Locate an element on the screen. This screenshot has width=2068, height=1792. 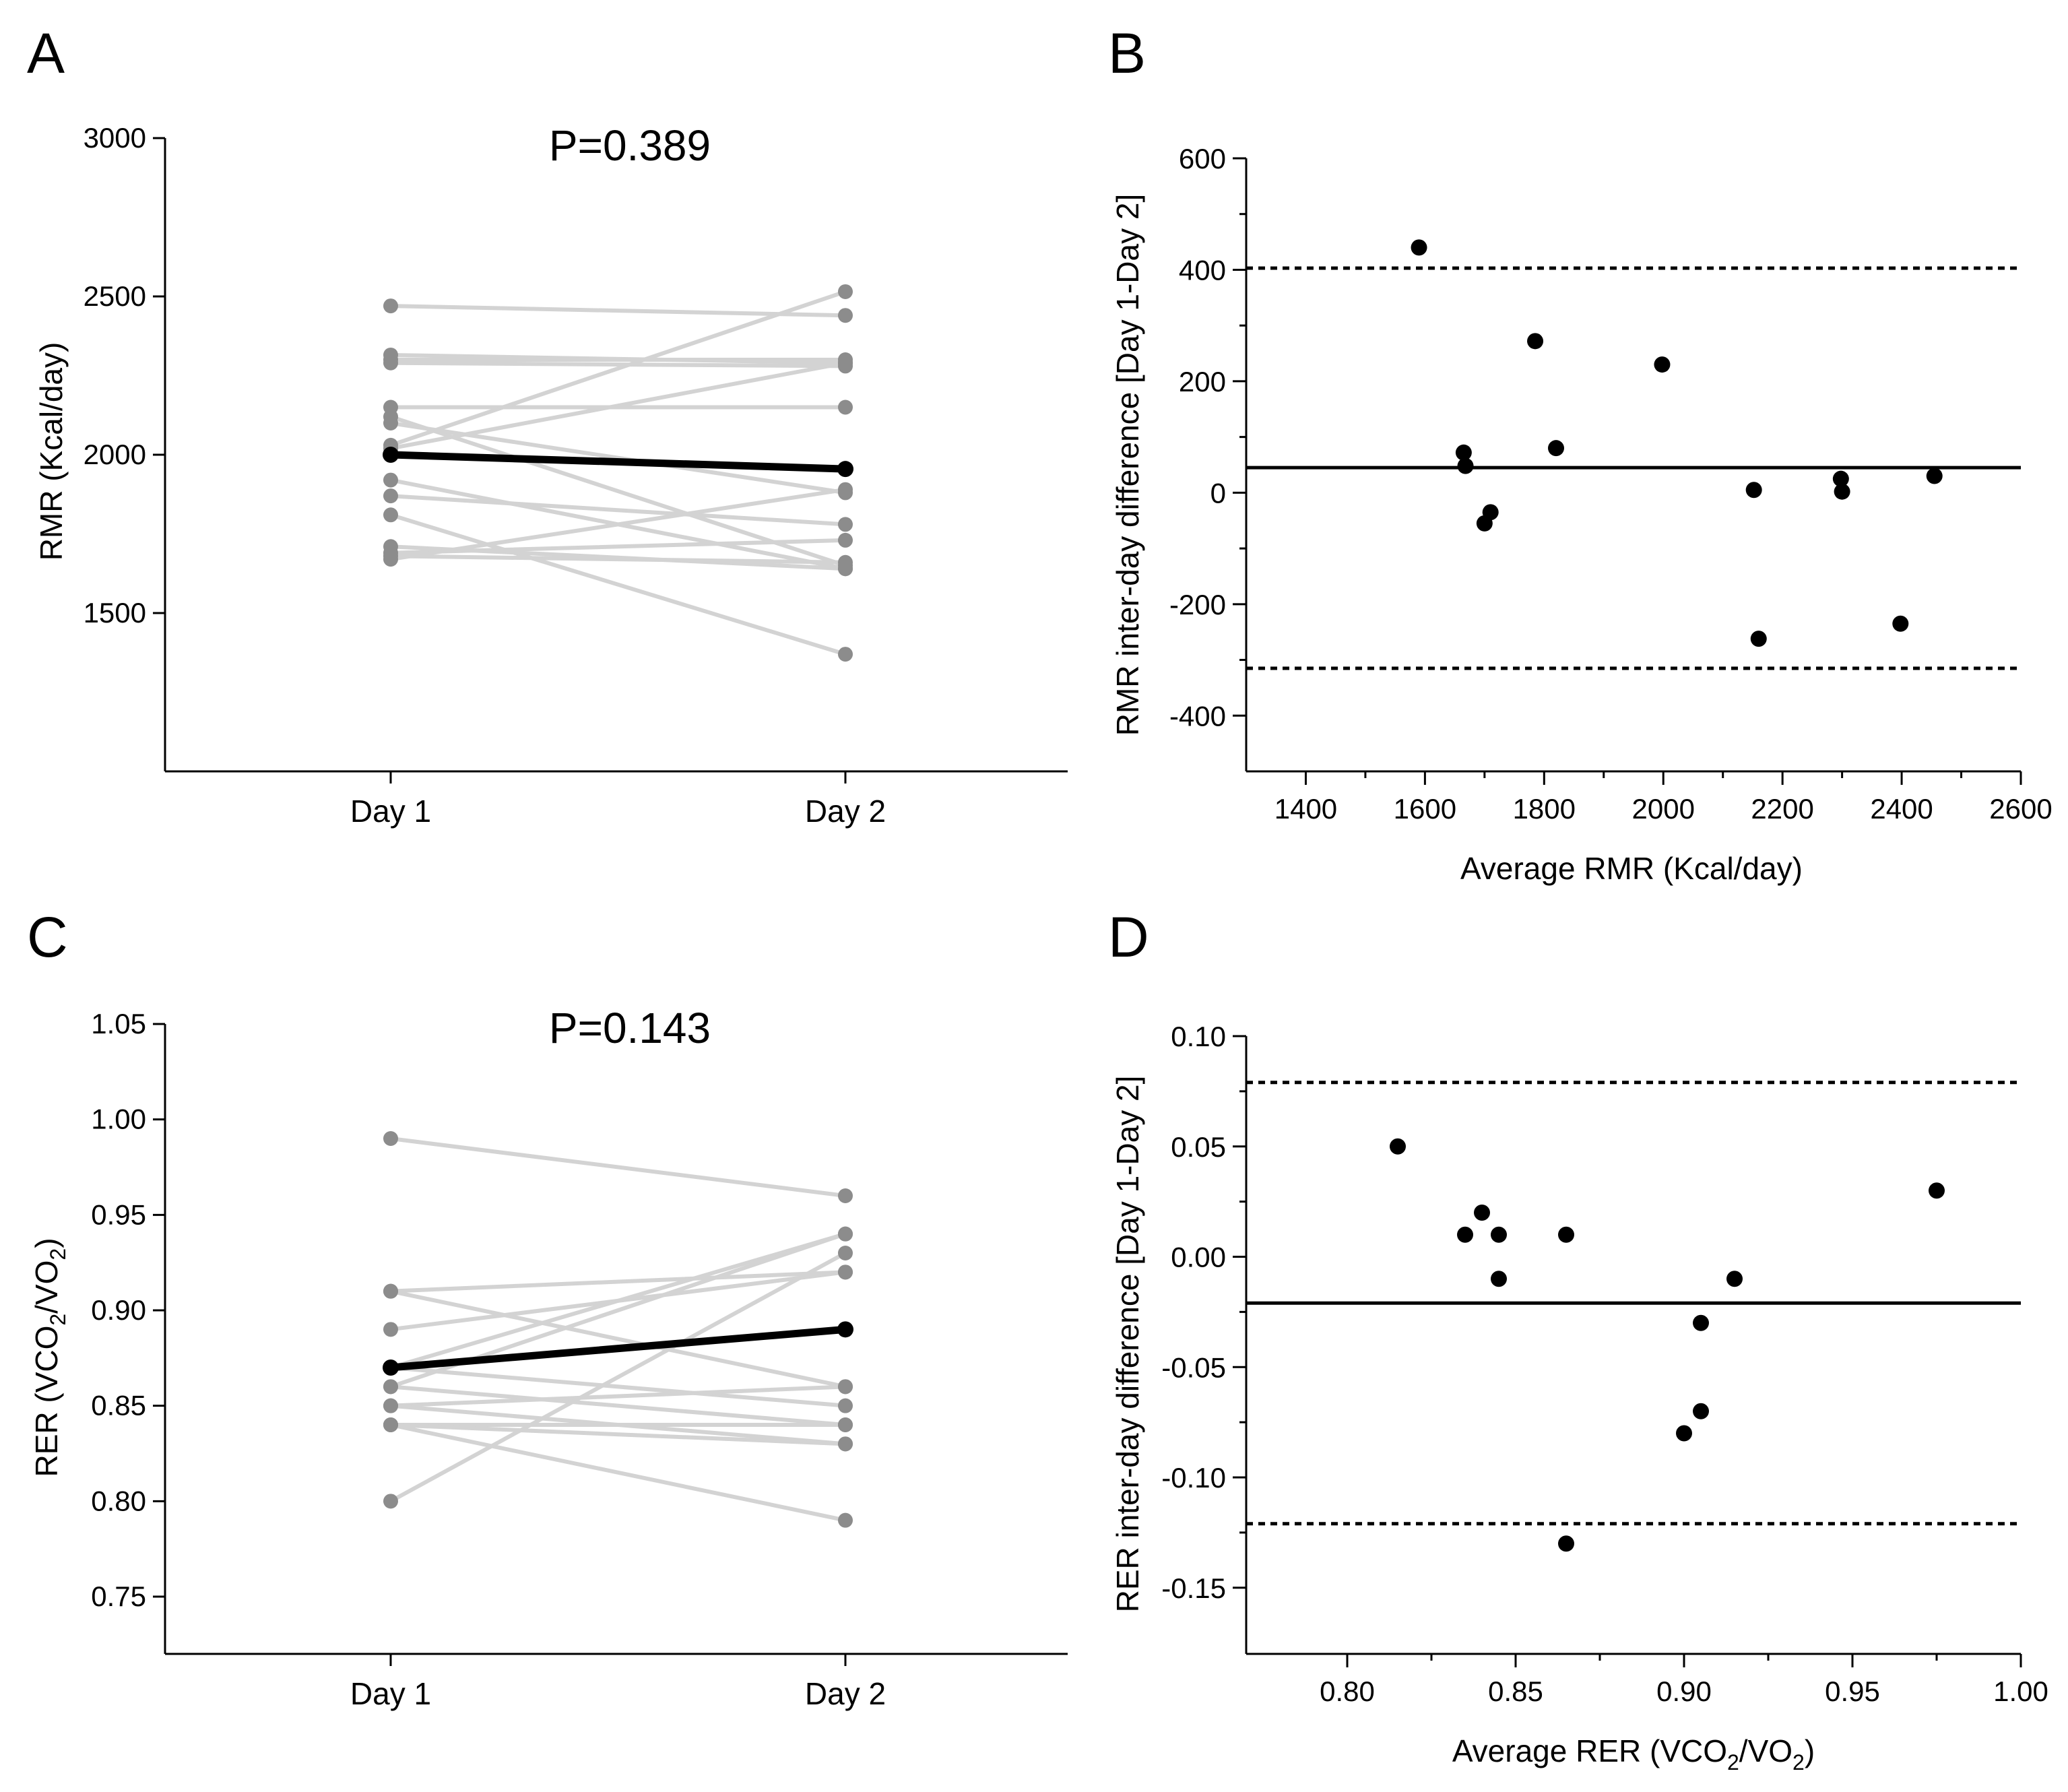
panel-c-y-tick-label: 0.85 is located at coordinates (119, 1405).